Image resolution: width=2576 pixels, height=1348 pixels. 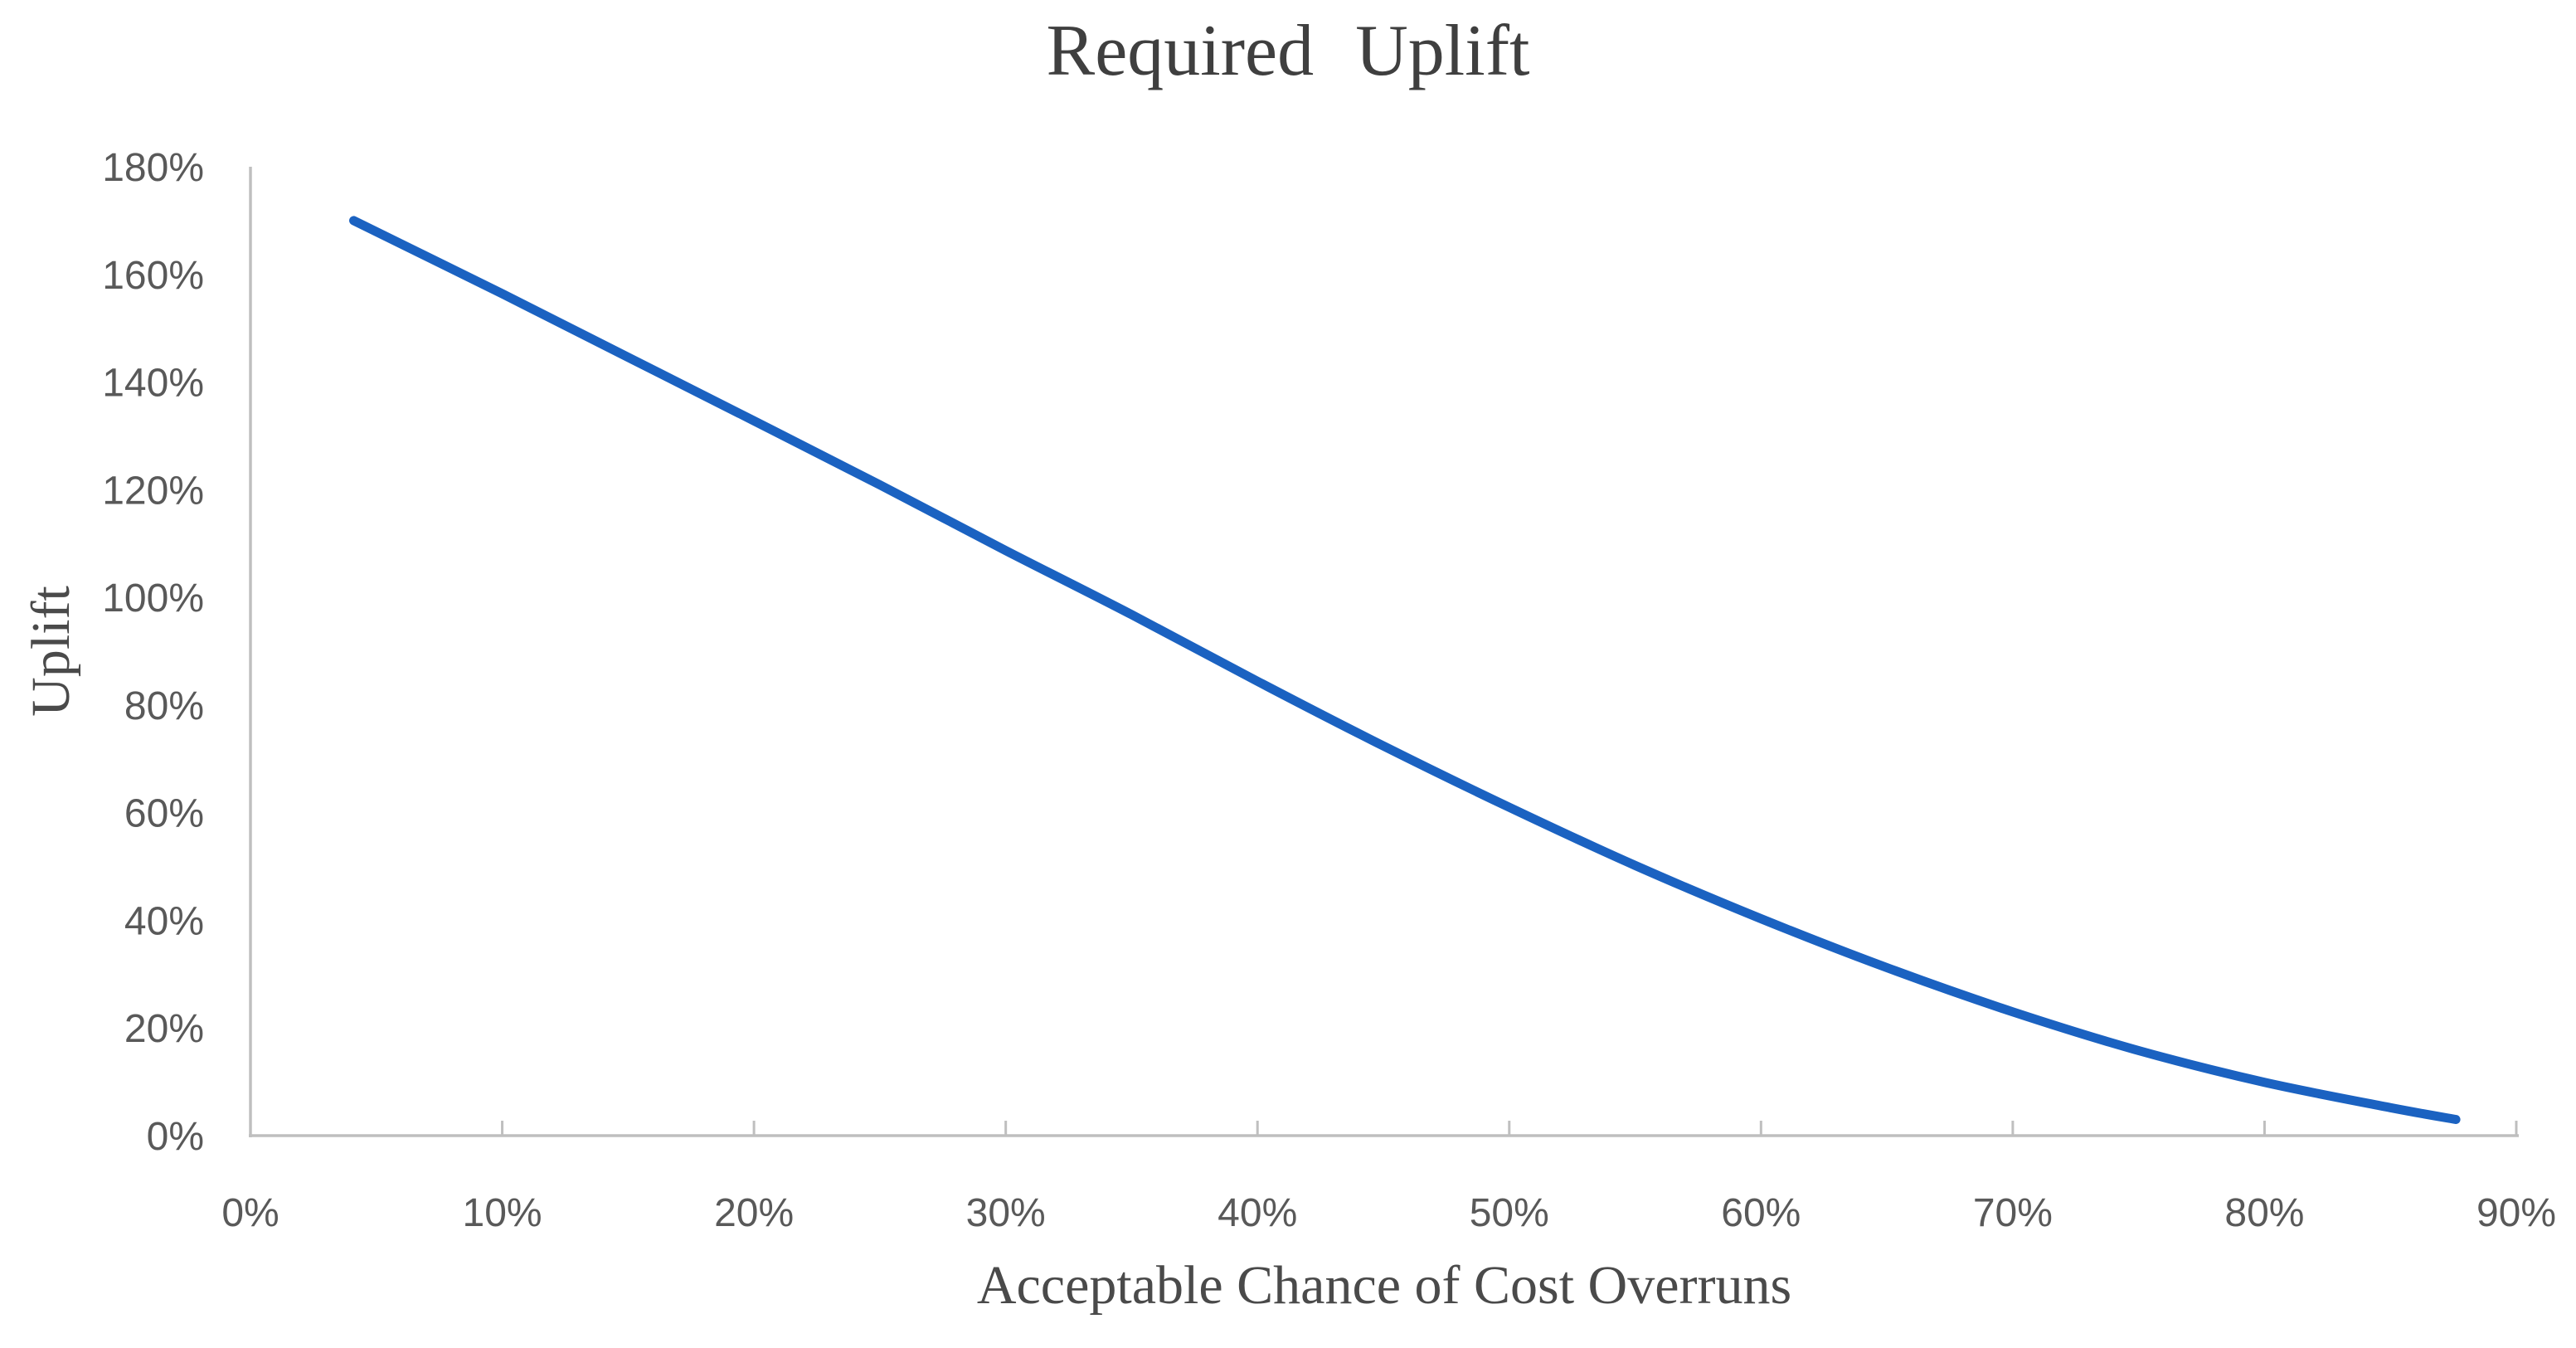 What do you see at coordinates (164, 706) in the screenshot?
I see `y-tick-label: 80%` at bounding box center [164, 706].